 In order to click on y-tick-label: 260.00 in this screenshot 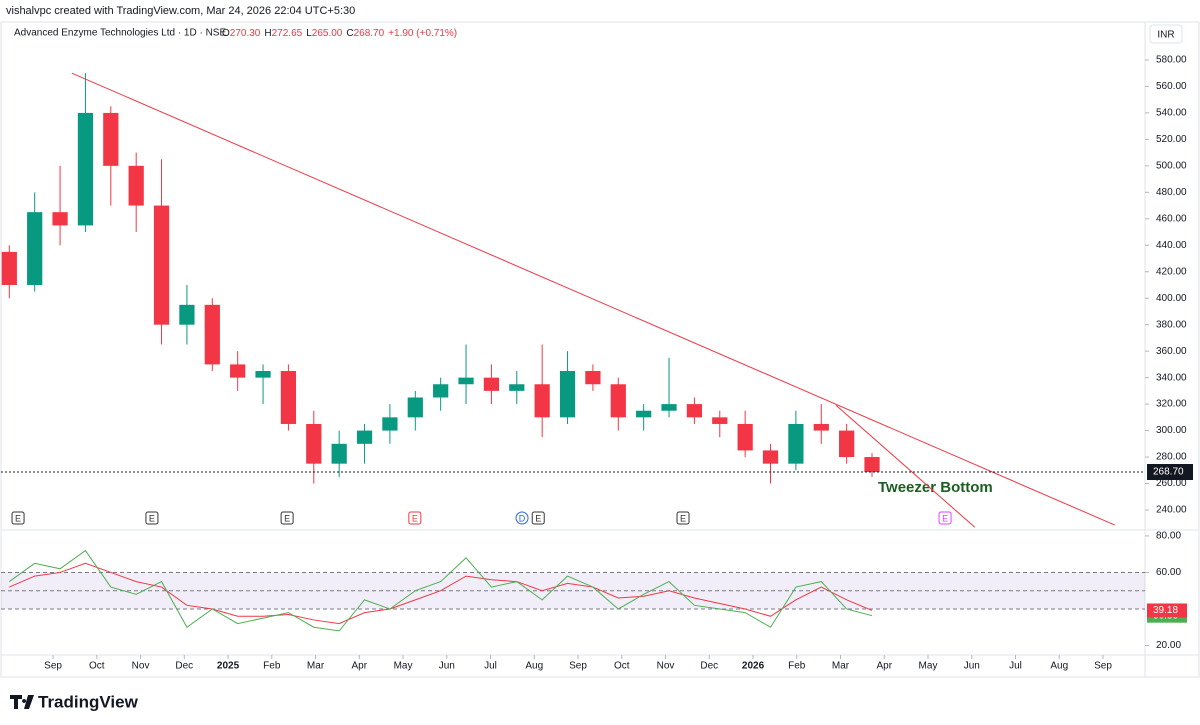, I will do `click(1171, 483)`.